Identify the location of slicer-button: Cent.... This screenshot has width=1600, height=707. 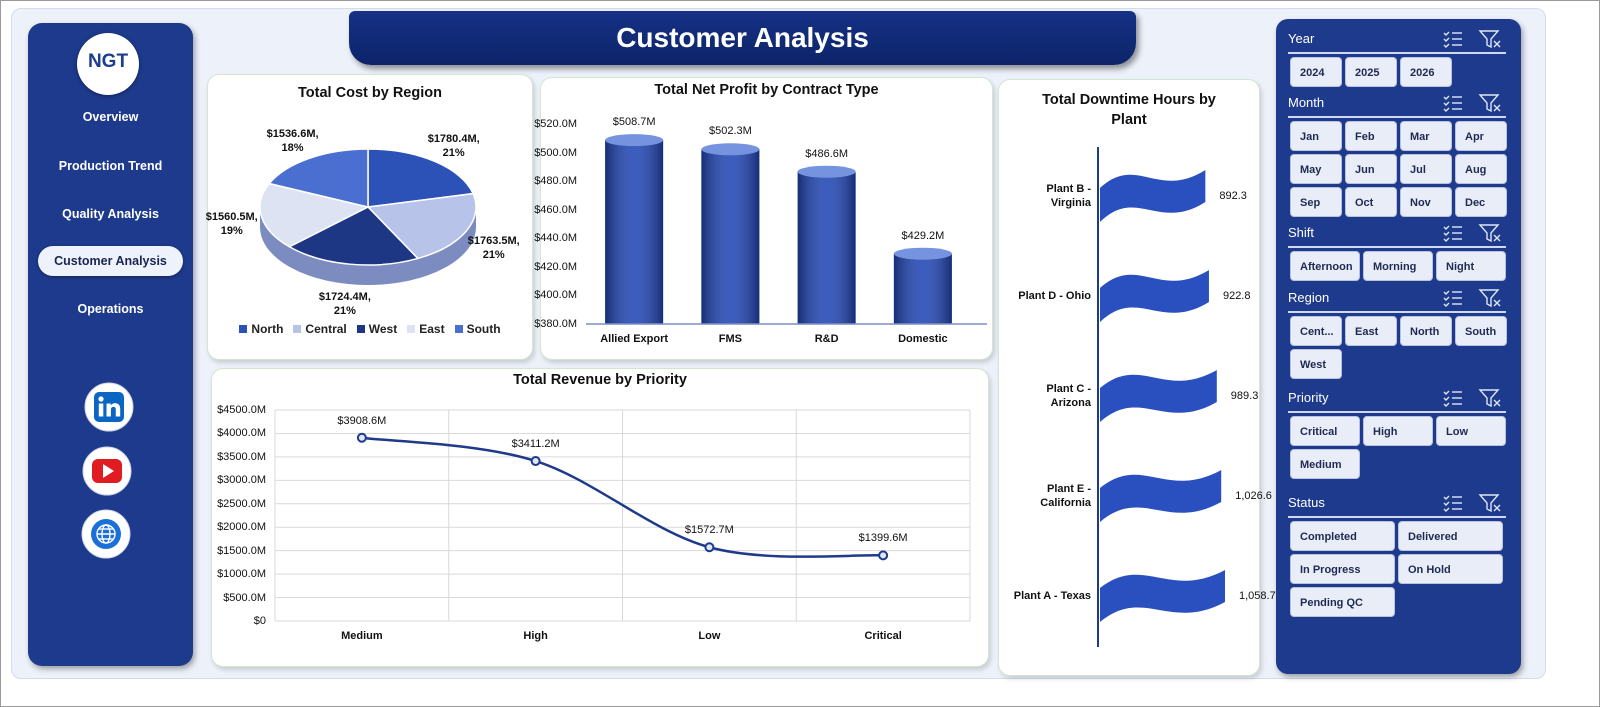
(1316, 331).